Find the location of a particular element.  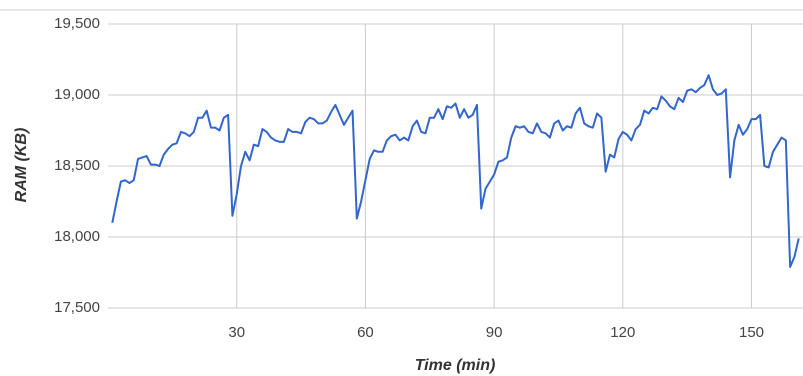

x-tick-label: 60 is located at coordinates (365, 332).